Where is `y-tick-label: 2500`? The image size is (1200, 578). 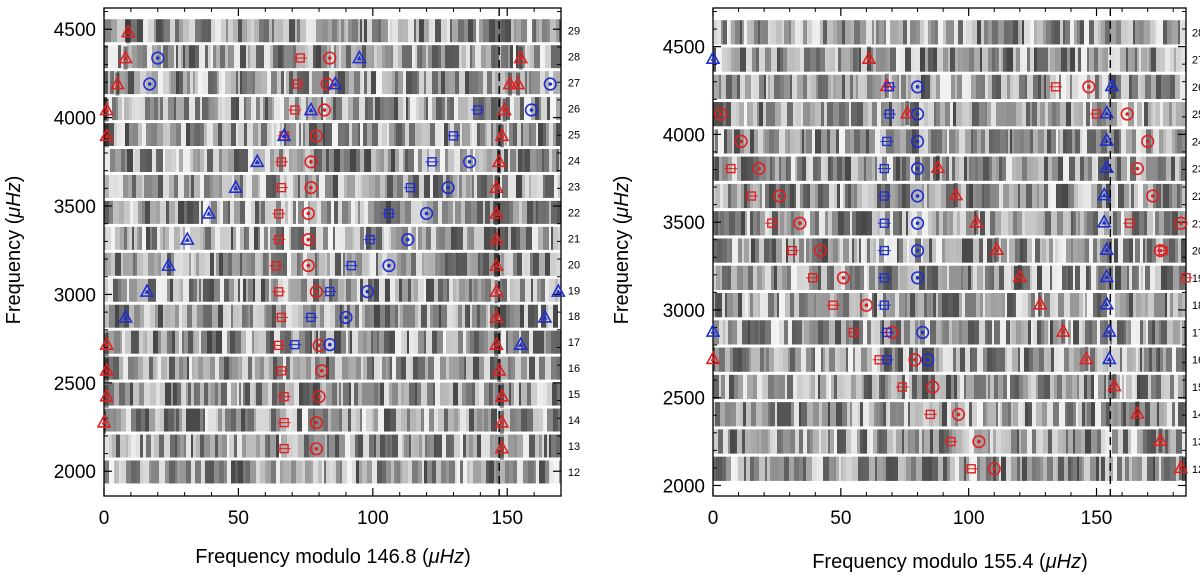
y-tick-label: 2500 is located at coordinates (684, 399).